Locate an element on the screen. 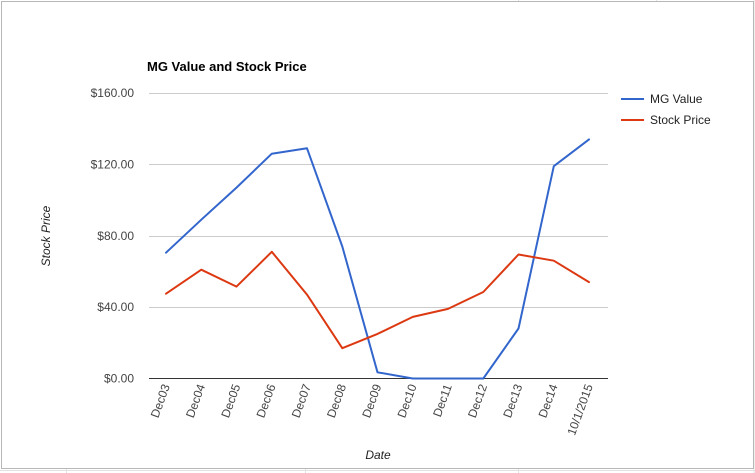 Image resolution: width=755 pixels, height=473 pixels. x-tick-label: Dec13 is located at coordinates (512, 401).